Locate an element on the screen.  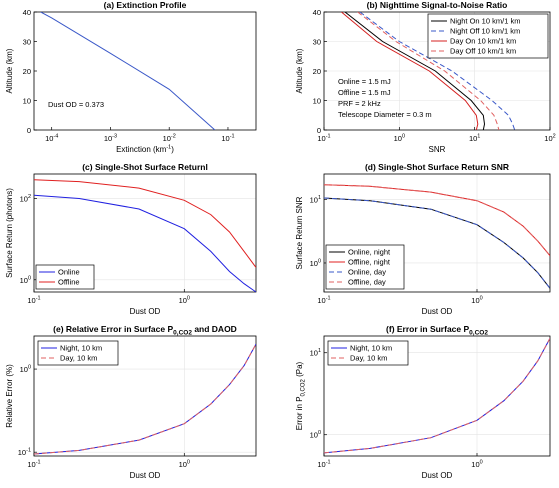
annotation: Online = 1.5 mJ is located at coordinates (364, 81).